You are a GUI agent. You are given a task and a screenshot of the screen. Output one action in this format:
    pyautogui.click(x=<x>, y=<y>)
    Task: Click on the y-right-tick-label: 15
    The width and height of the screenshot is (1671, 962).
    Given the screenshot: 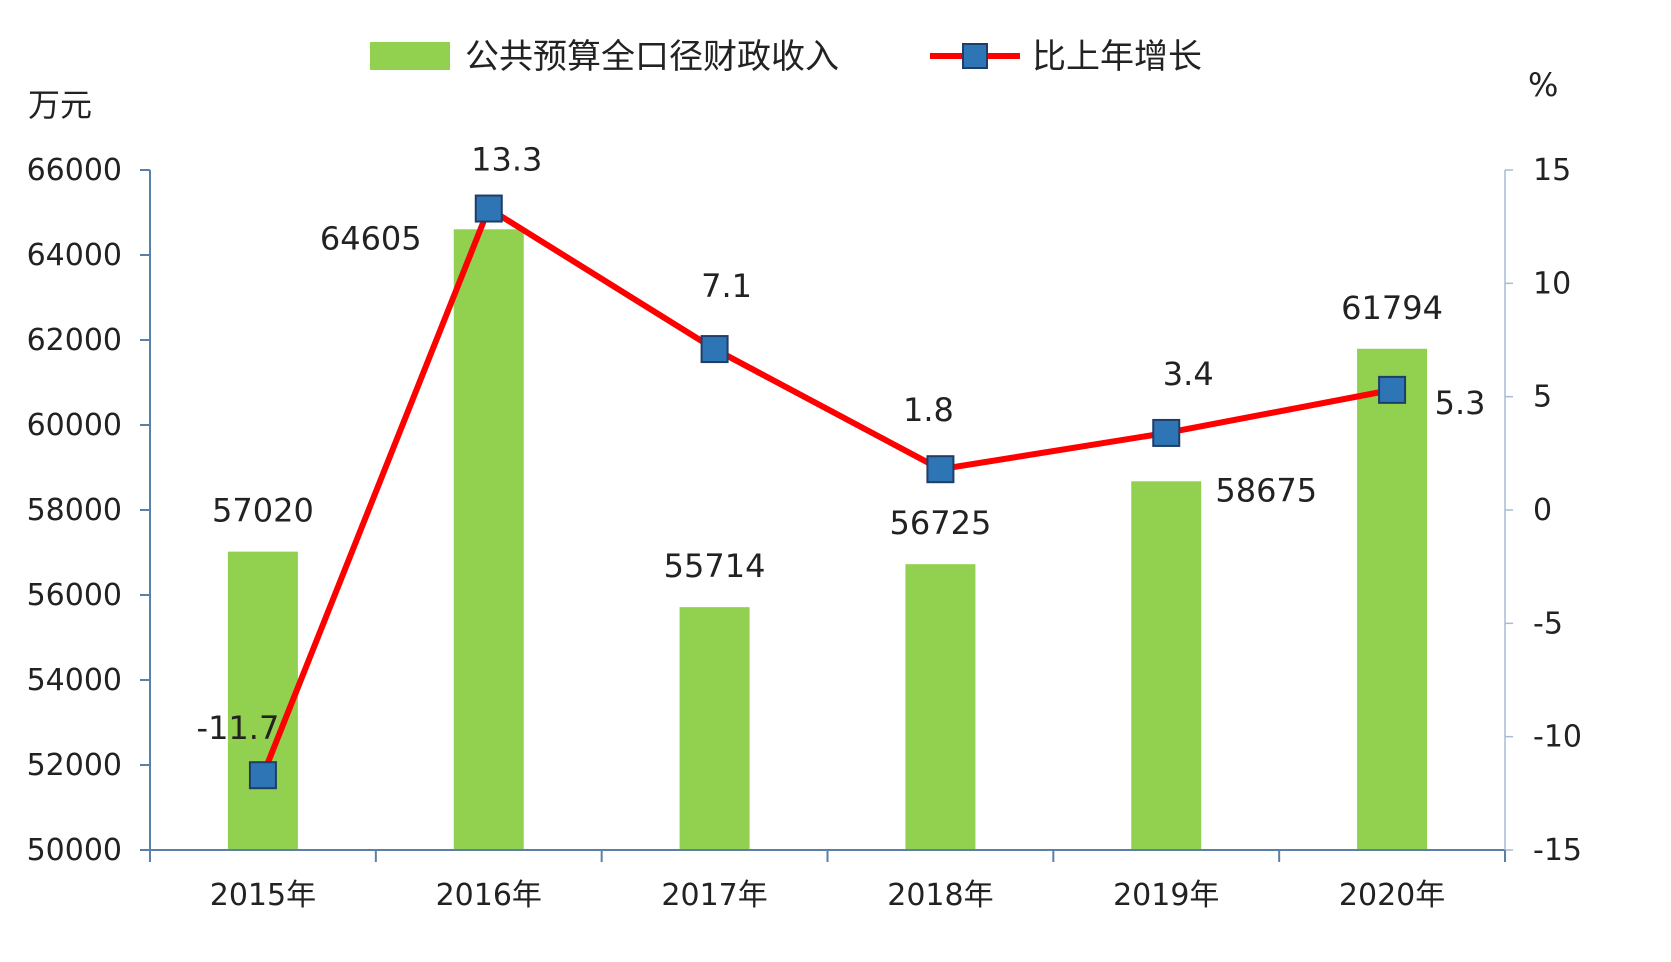 What is the action you would take?
    pyautogui.click(x=1552, y=170)
    